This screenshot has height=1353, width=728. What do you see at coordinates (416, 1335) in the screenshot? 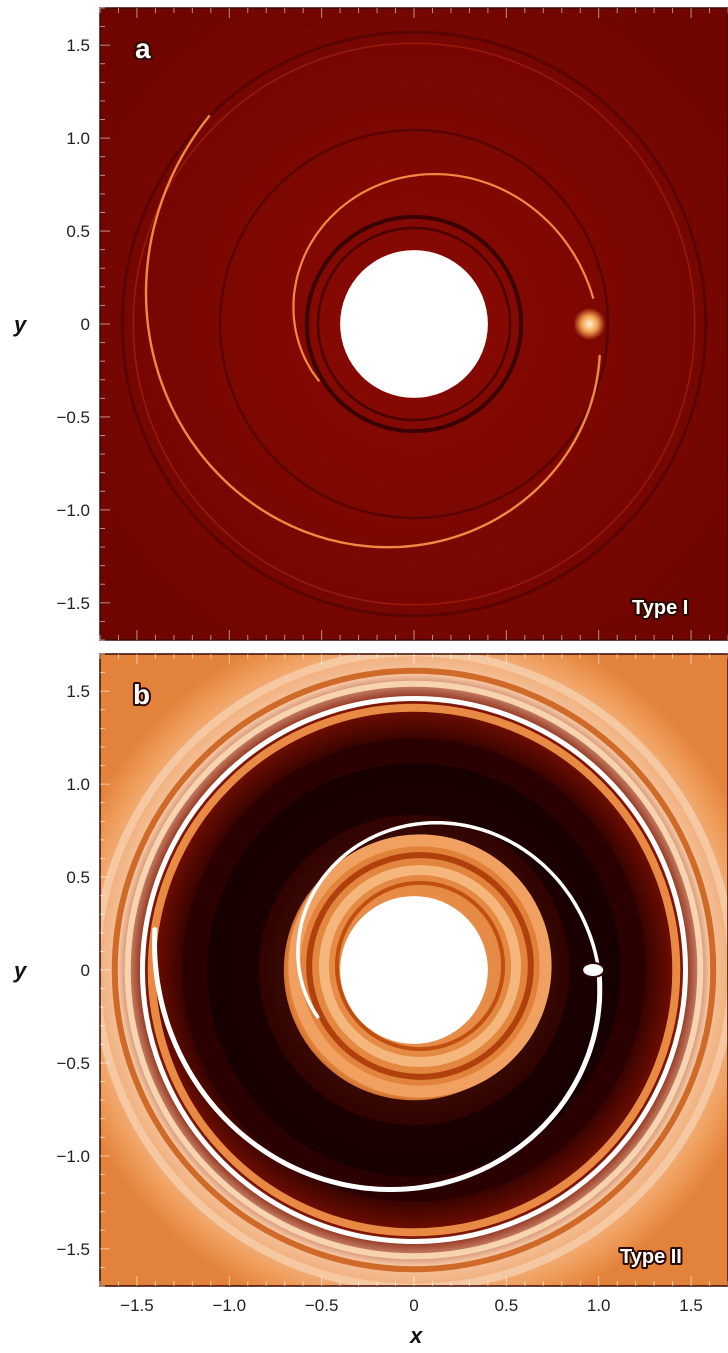
I see `x-axis-title: x` at bounding box center [416, 1335].